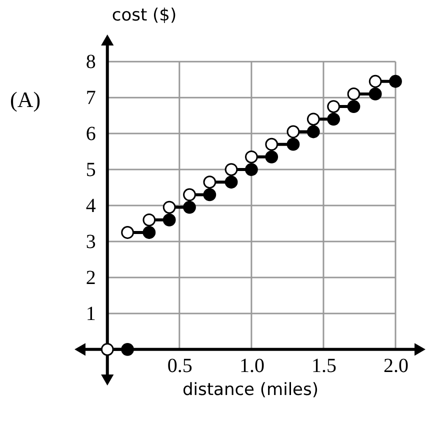 Image resolution: width=430 pixels, height=426 pixels. I want to click on y-tick-label: 5, so click(91, 170).